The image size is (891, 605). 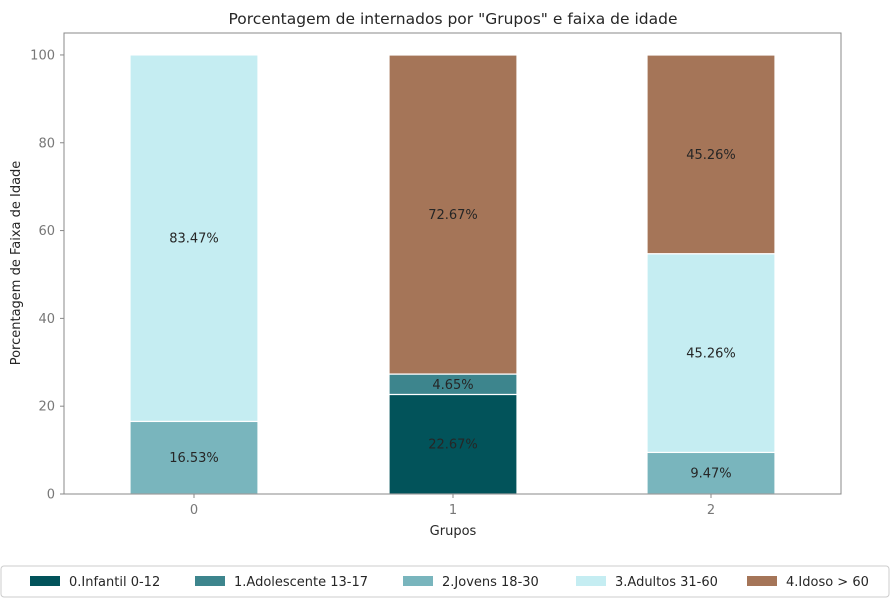 I want to click on y-tick-label: 40, so click(x=46, y=319).